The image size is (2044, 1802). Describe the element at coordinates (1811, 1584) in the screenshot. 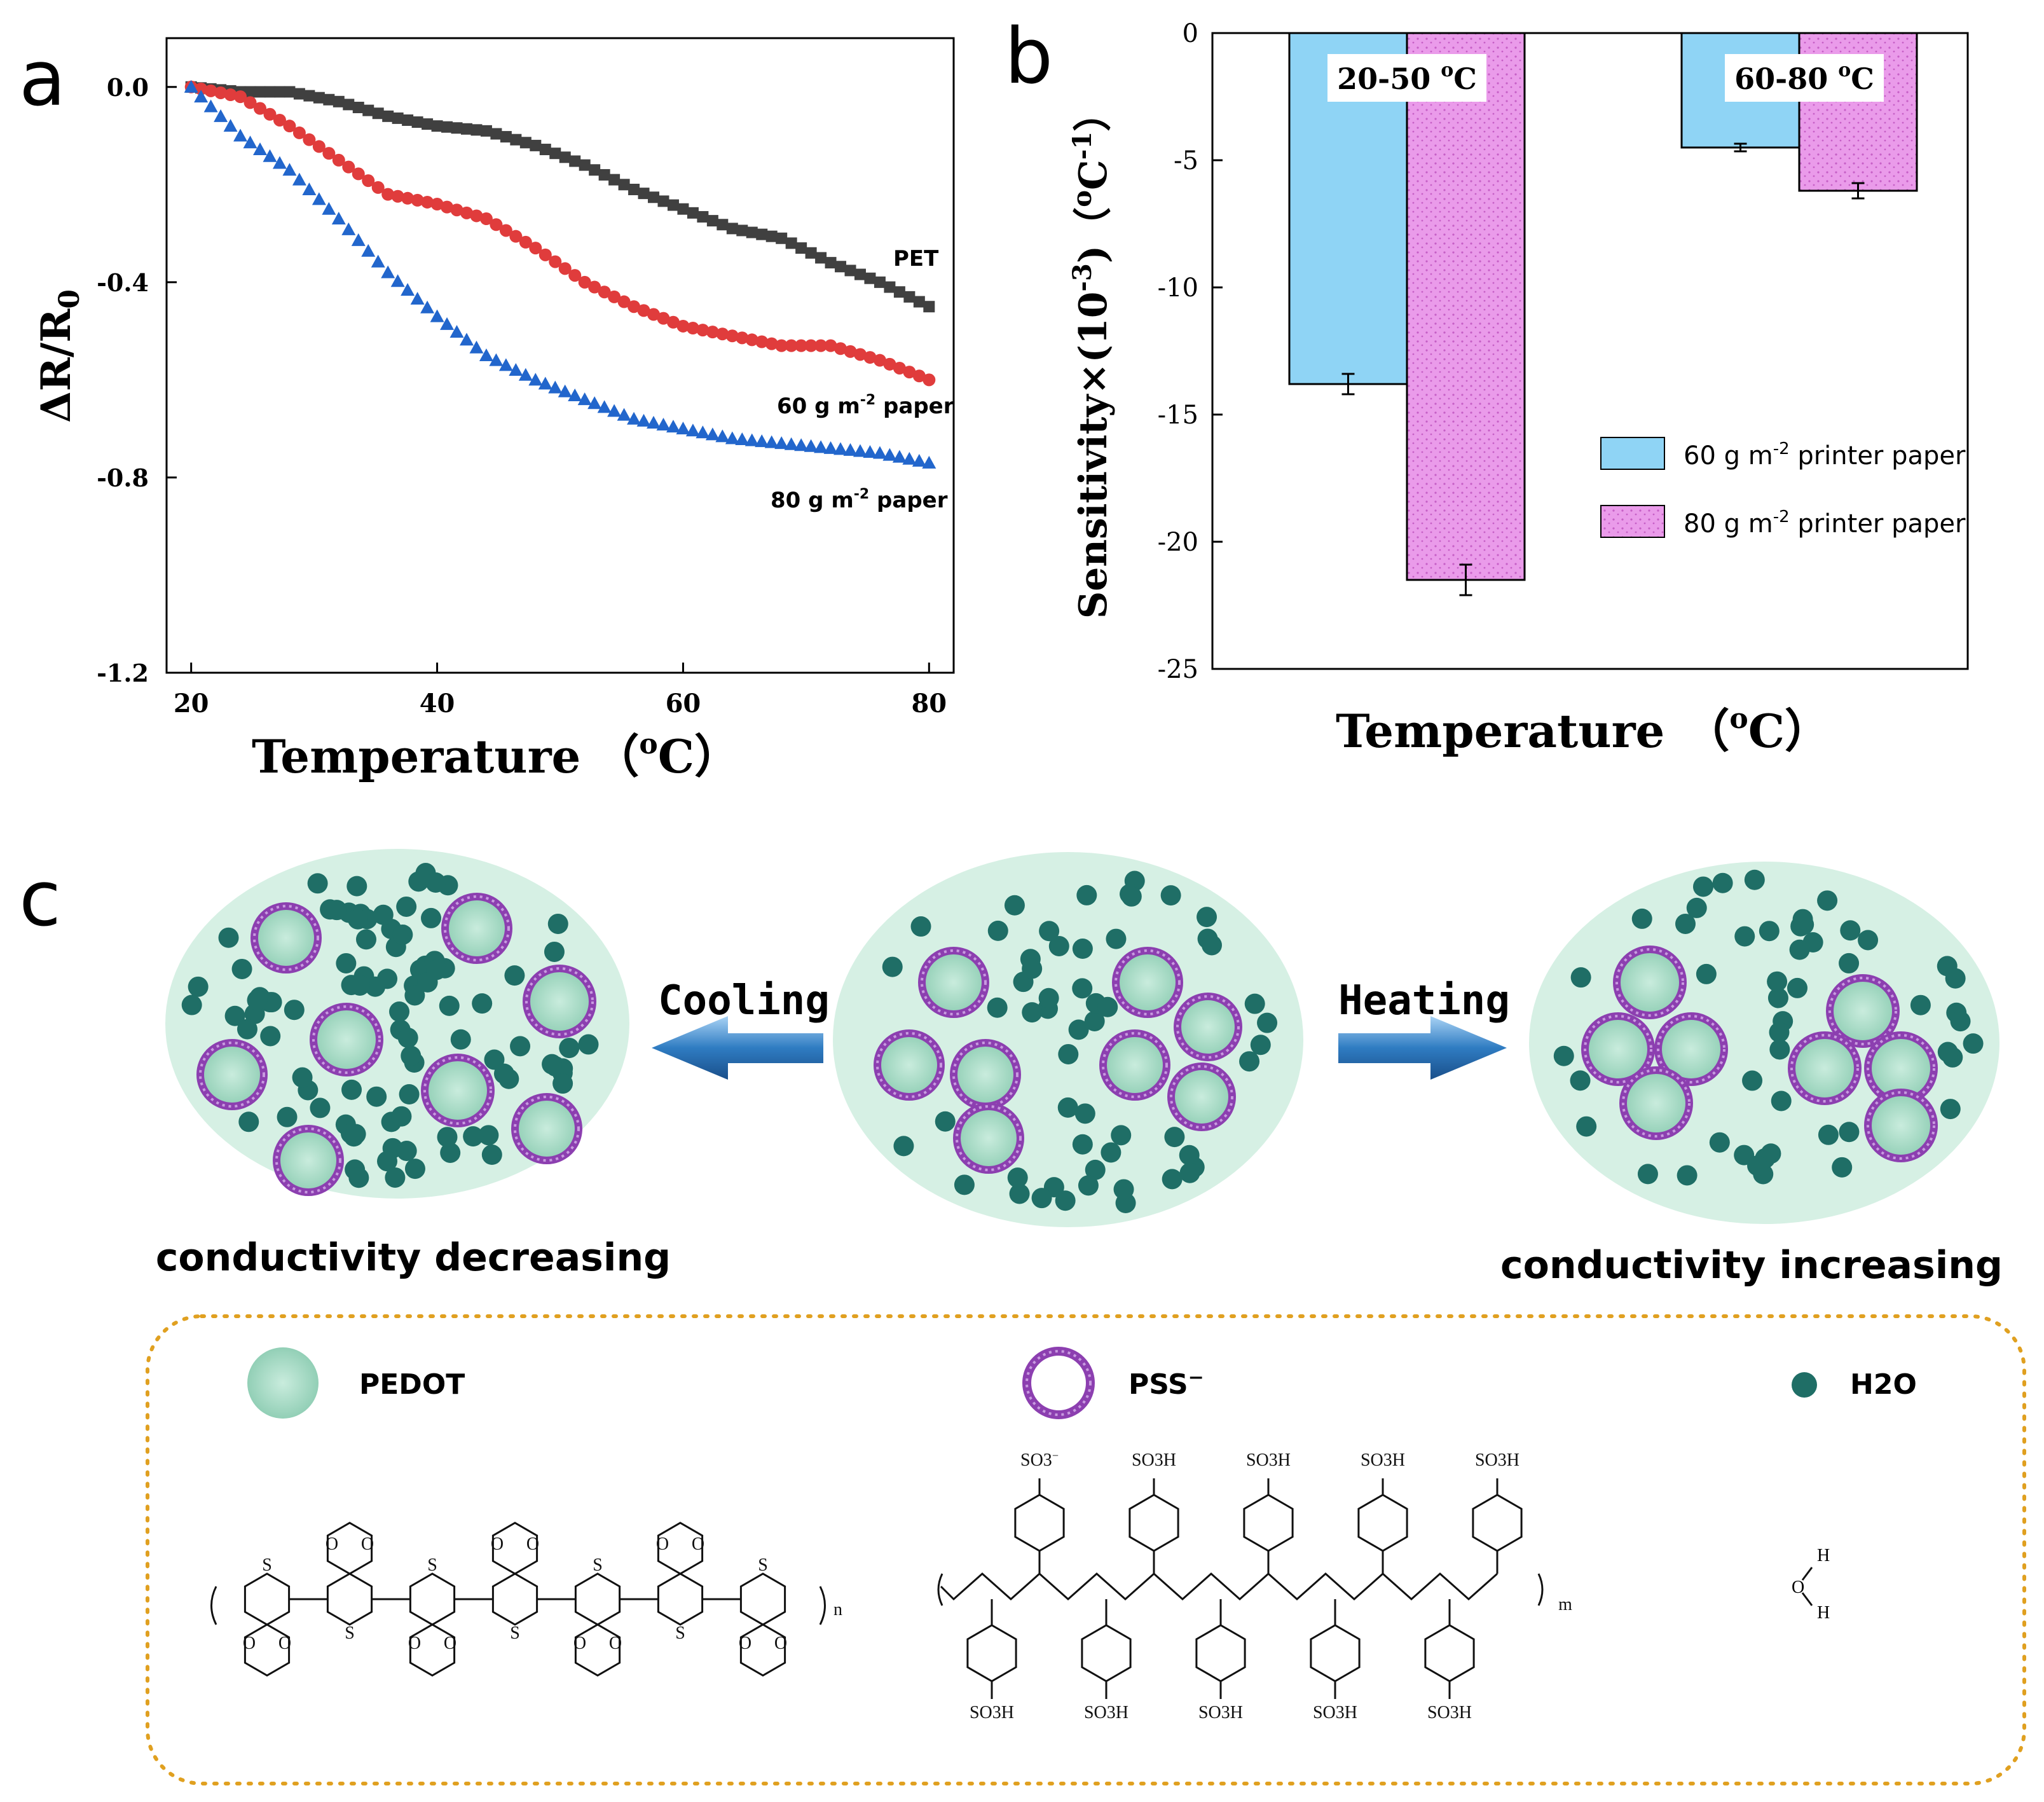

I see `water-chemical-structure: H O H` at that location.